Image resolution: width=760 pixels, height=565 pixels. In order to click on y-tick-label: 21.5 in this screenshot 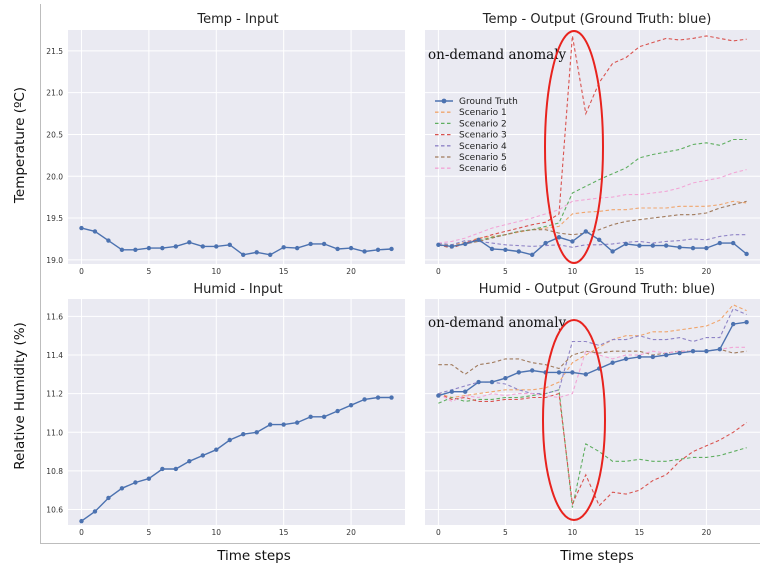, I will do `click(54, 51)`.